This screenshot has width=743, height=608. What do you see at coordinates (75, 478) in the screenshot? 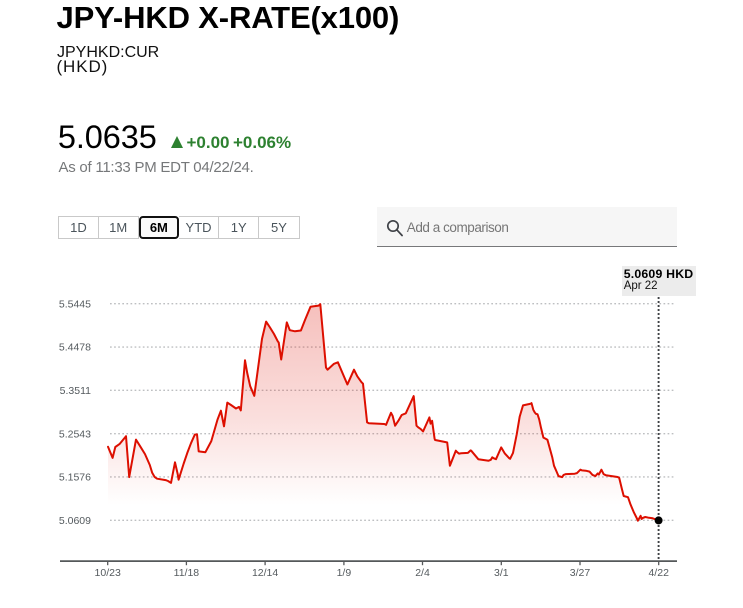
I see `svg-text: 5.1576` at bounding box center [75, 478].